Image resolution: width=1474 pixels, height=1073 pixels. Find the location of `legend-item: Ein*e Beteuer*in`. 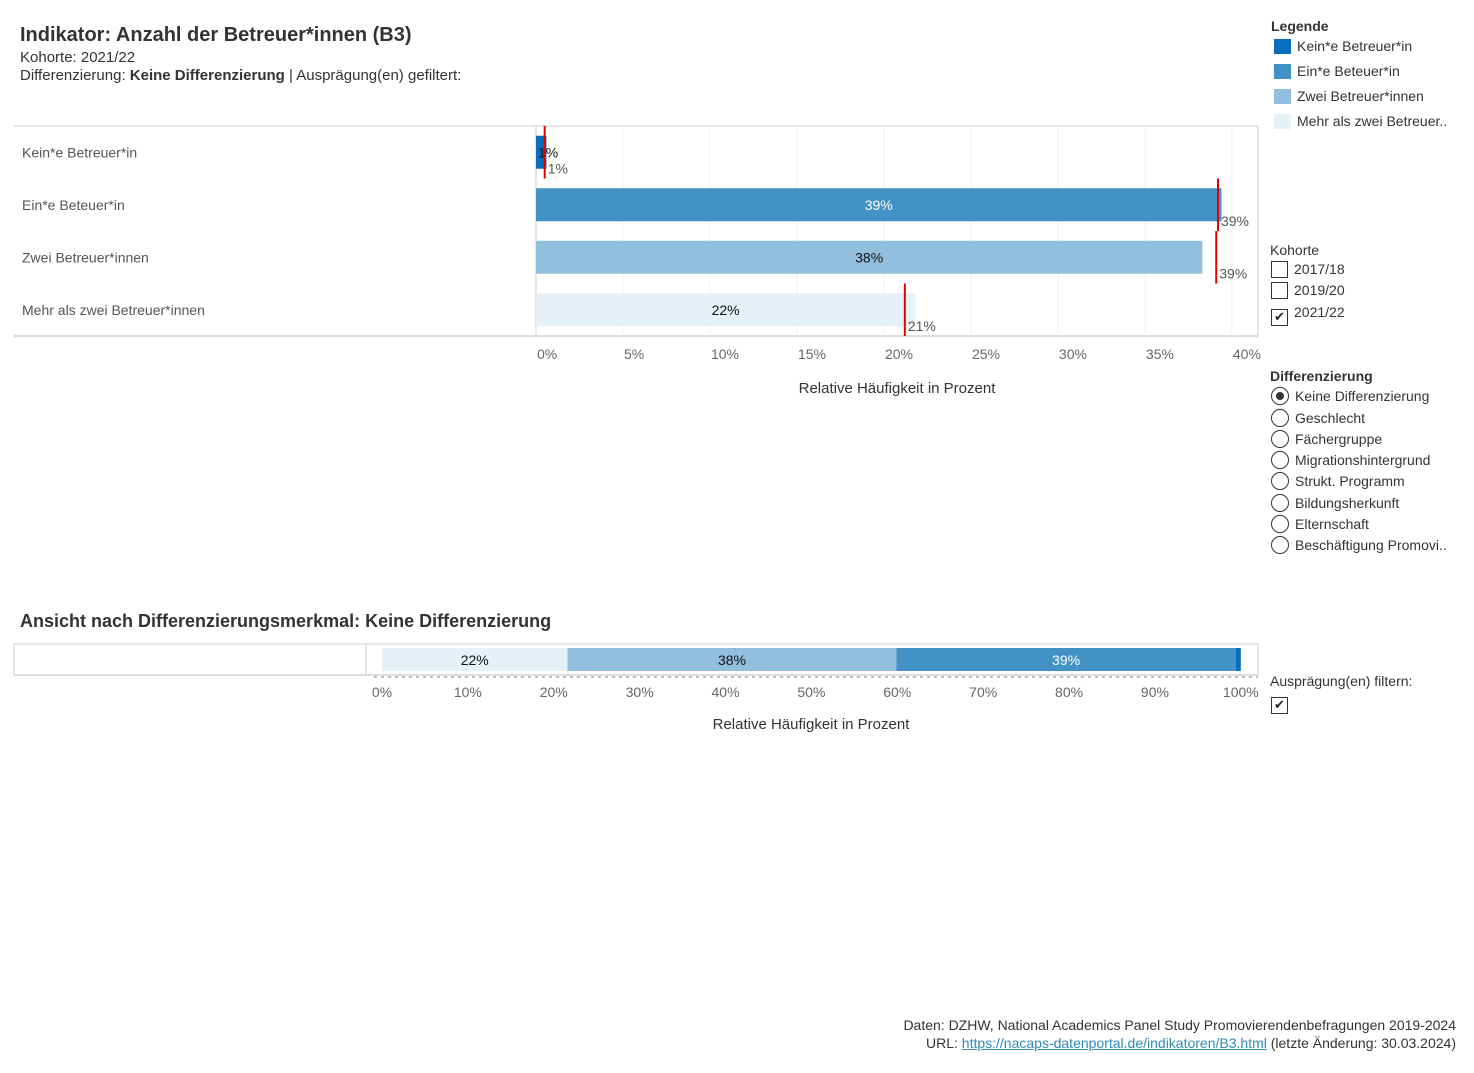

legend-item: Ein*e Beteuer*in is located at coordinates (1337, 72).